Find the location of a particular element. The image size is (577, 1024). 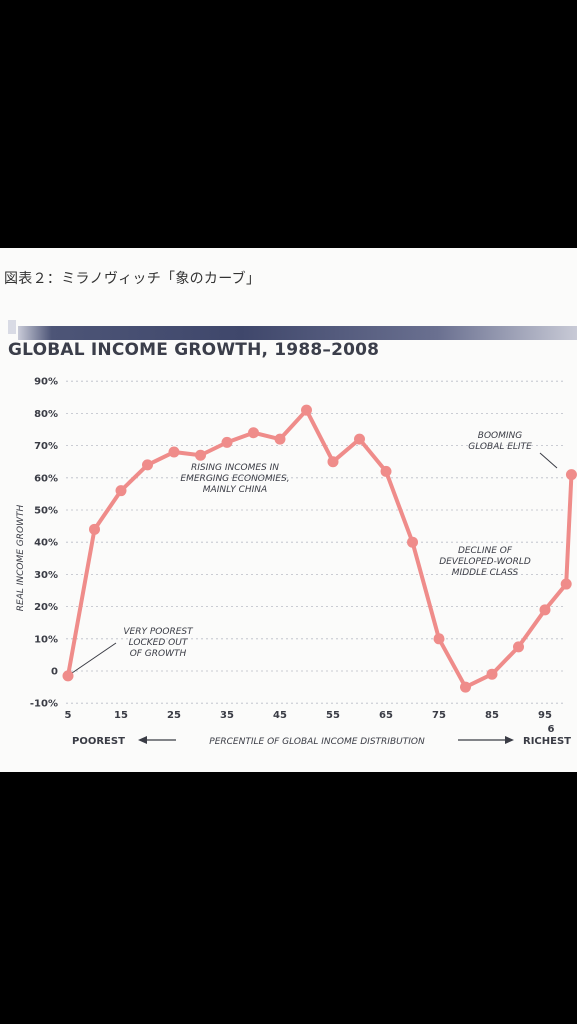

y-tick-label: 60% is located at coordinates (46, 478).